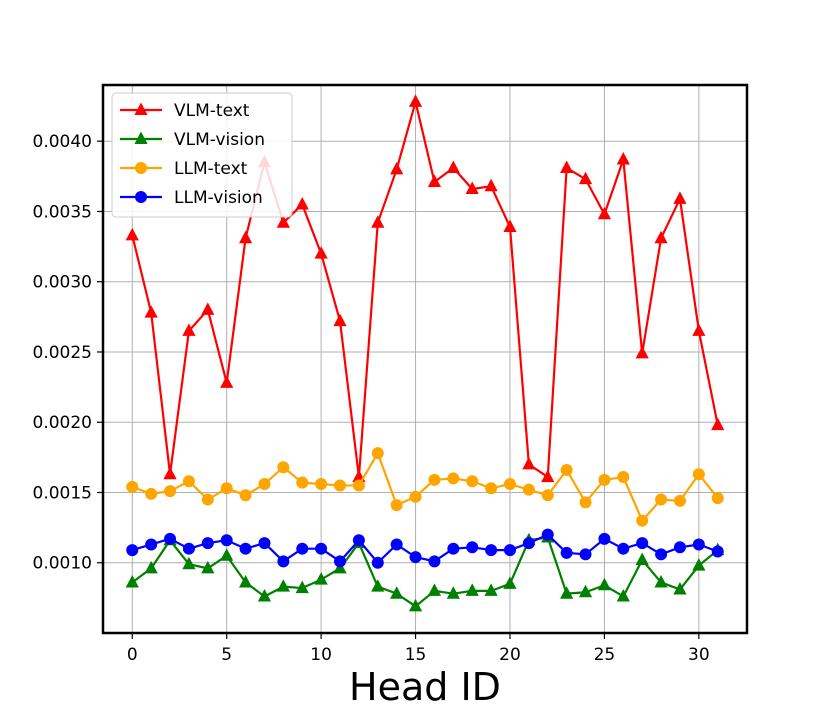  I want to click on x-tick-label: 0, so click(132, 655).